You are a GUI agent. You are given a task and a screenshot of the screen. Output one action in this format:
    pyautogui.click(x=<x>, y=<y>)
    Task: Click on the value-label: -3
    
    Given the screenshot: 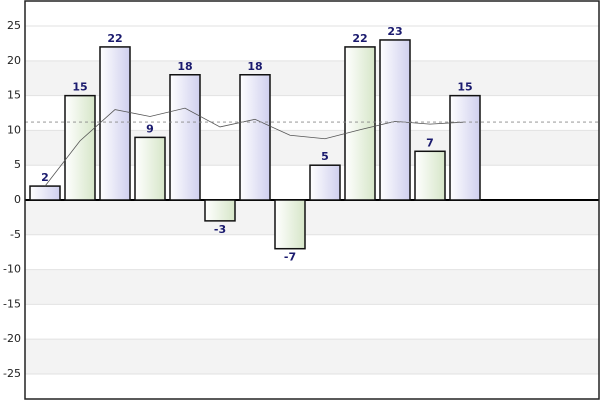 What is the action you would take?
    pyautogui.click(x=220, y=229)
    